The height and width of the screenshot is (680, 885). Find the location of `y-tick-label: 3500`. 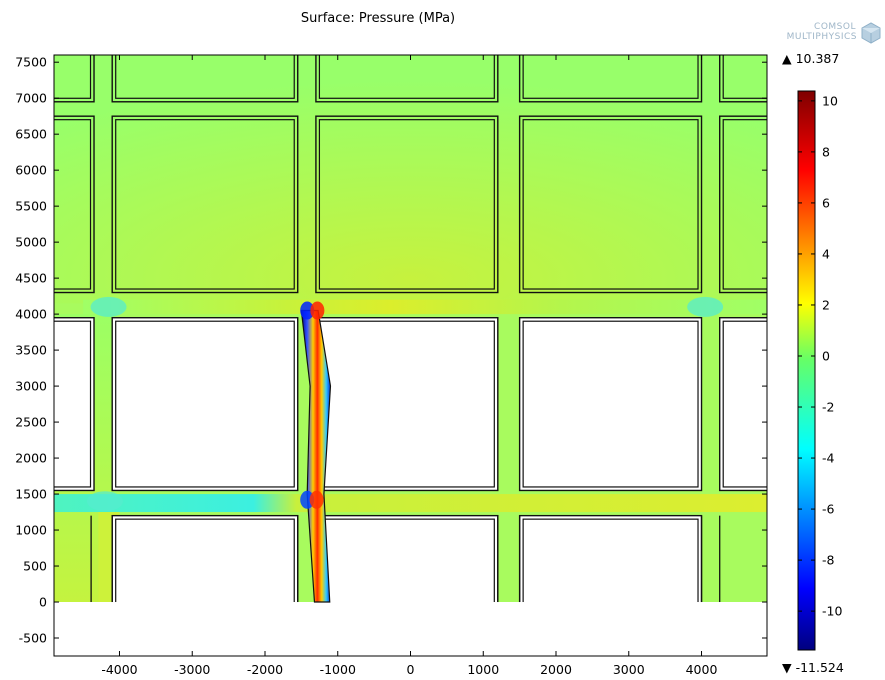

y-tick-label: 3500 is located at coordinates (31, 350).